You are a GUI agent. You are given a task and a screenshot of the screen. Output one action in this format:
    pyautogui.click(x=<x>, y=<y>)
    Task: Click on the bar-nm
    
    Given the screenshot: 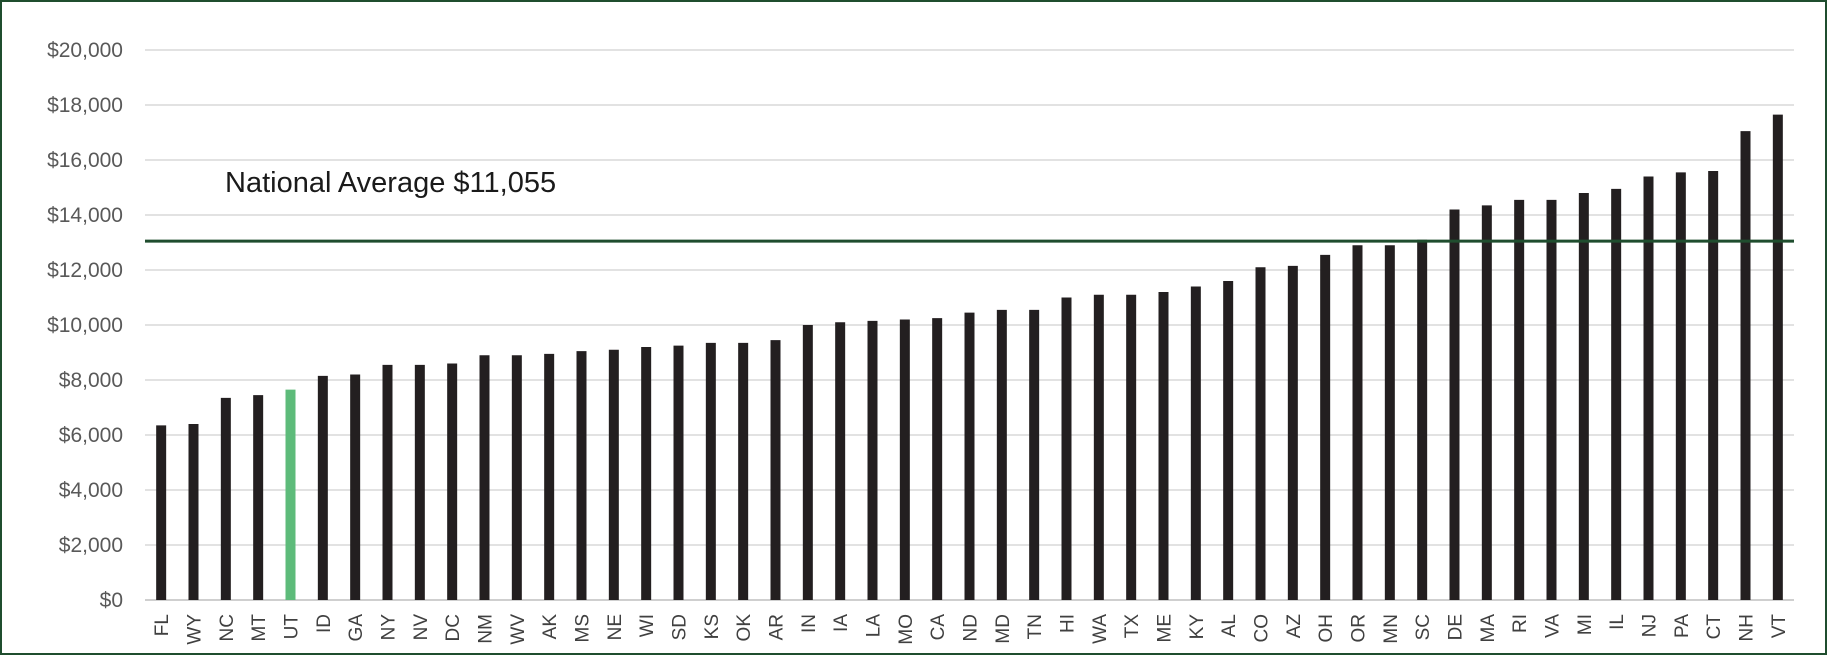 What is the action you would take?
    pyautogui.click(x=484, y=477)
    